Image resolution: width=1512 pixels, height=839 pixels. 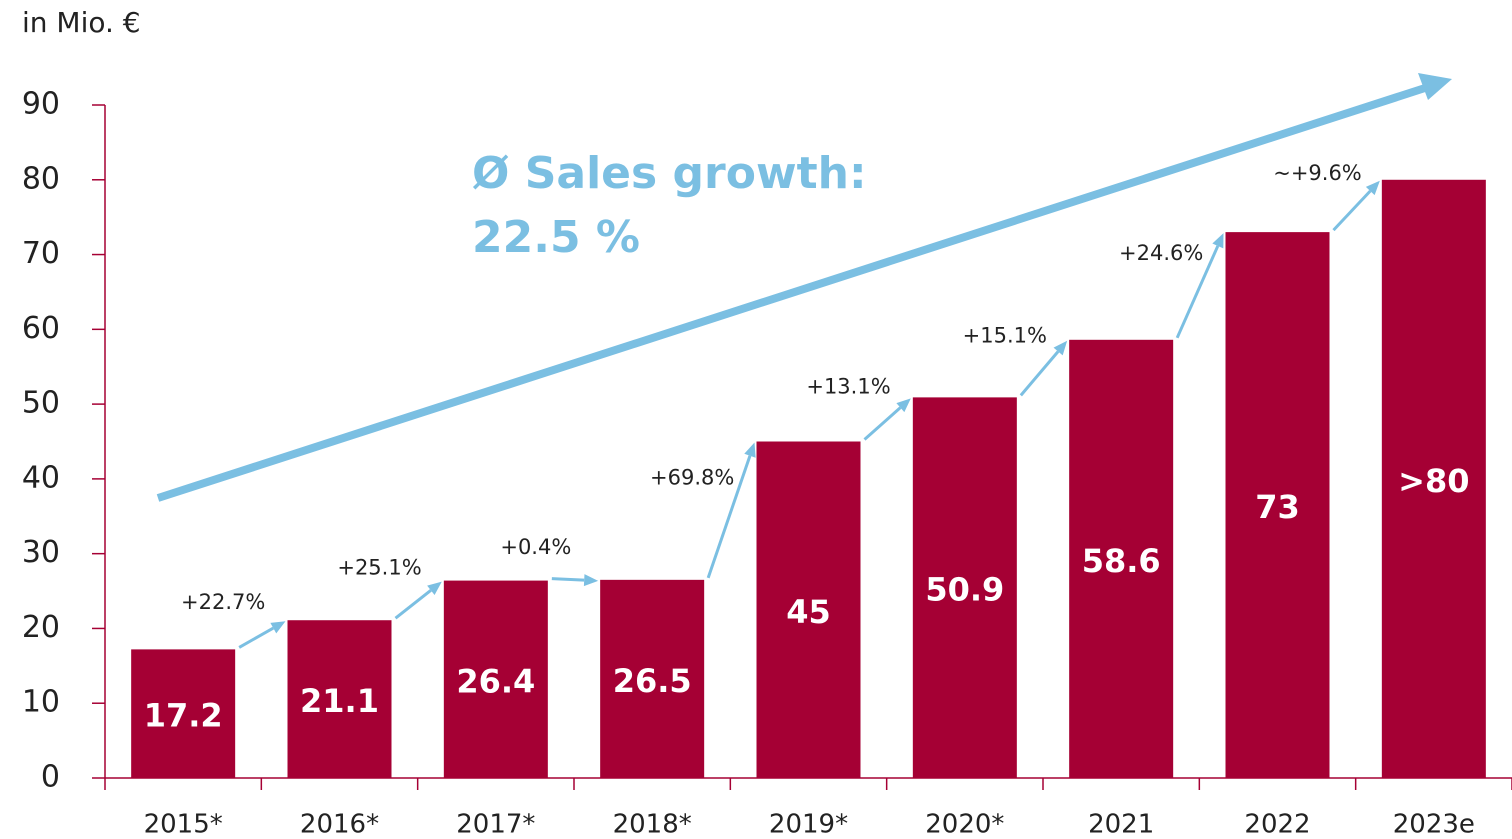 I want to click on annotation: 22.5 %, so click(x=556, y=237).